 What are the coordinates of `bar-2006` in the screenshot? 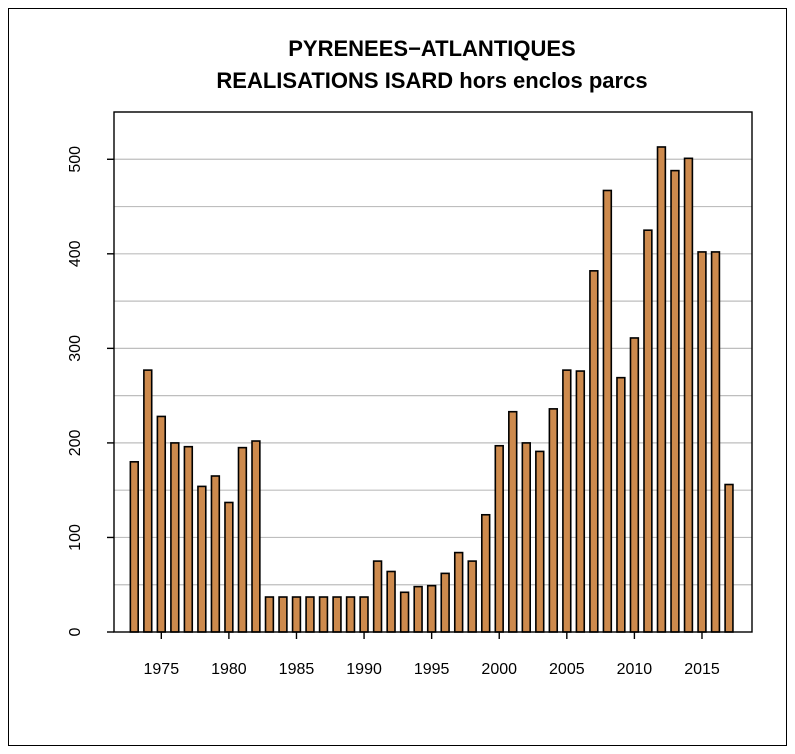 It's located at (580, 501).